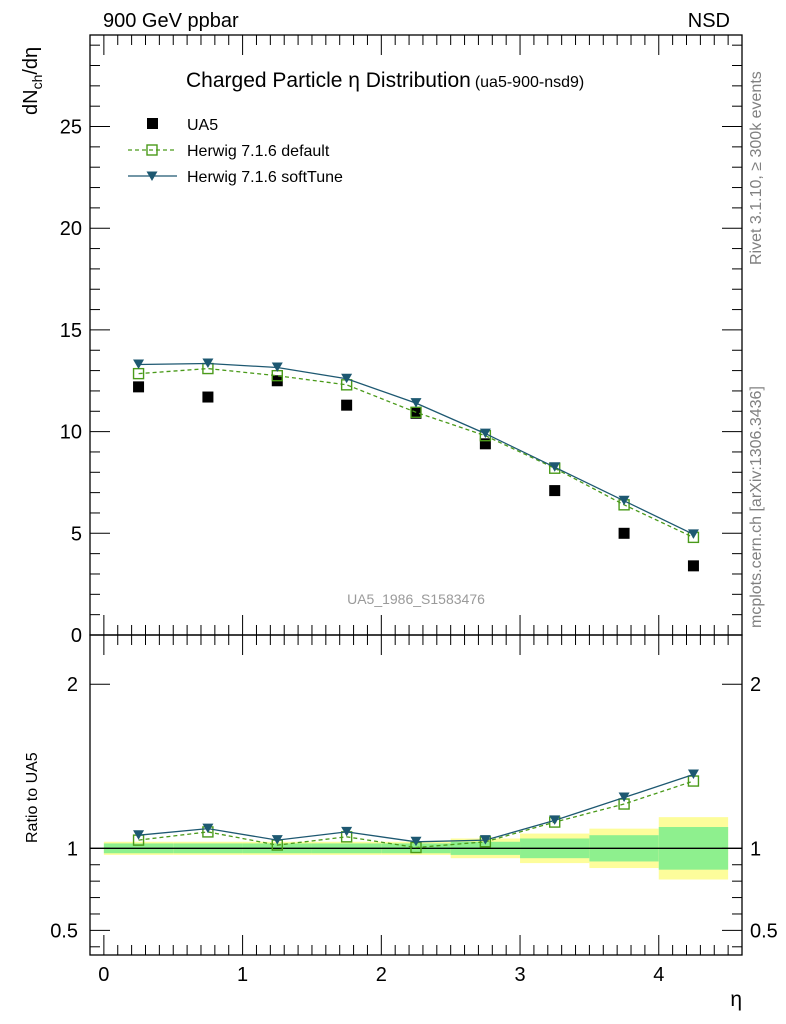 This screenshot has height=1024, width=786. What do you see at coordinates (202, 125) in the screenshot?
I see `legend-label-ua5: UA5` at bounding box center [202, 125].